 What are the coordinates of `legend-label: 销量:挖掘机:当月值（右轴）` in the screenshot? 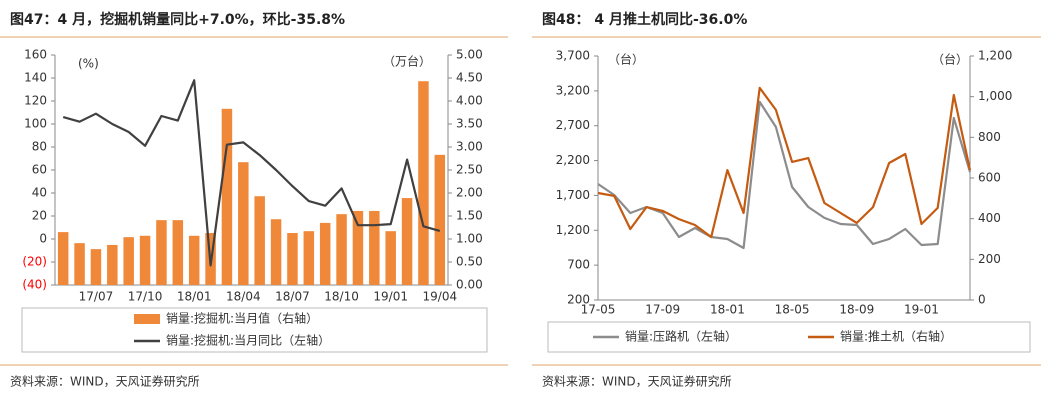 It's located at (242, 318).